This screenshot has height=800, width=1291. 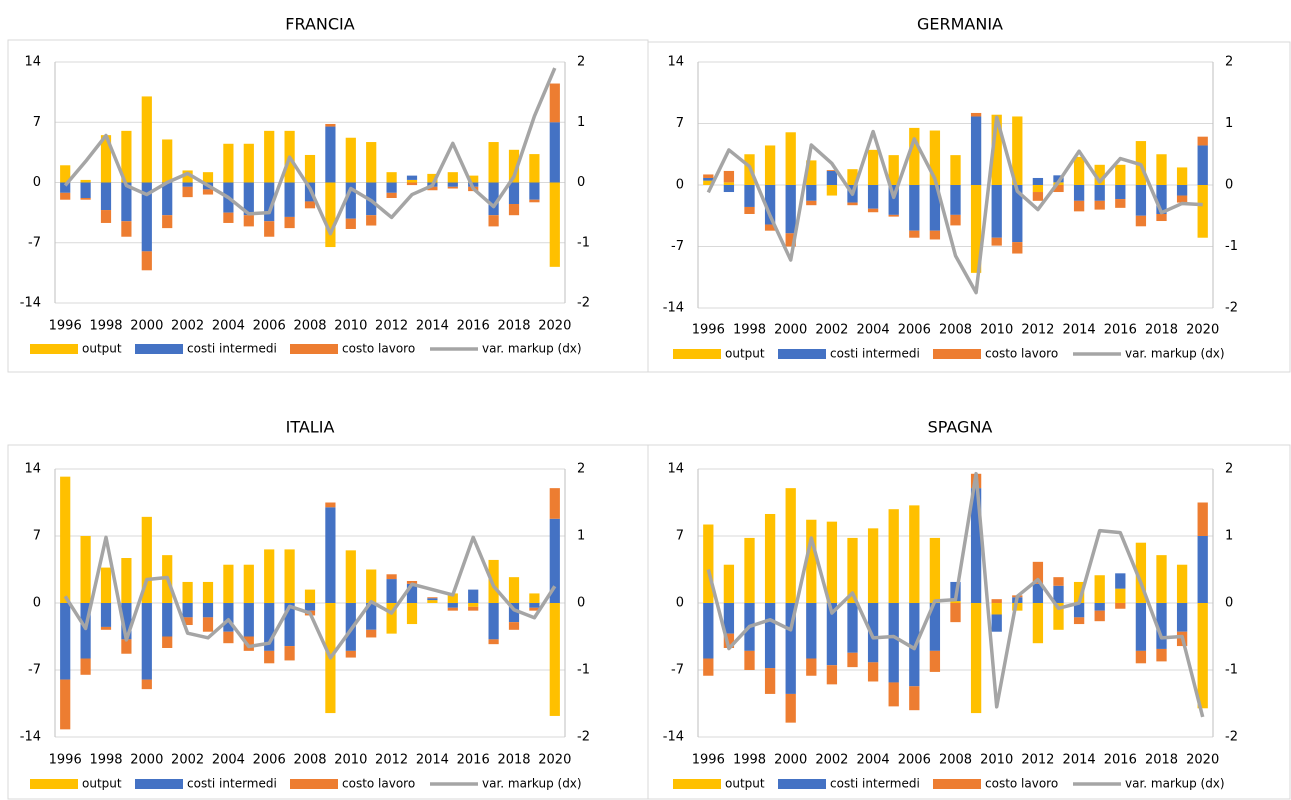 I want to click on y-tick-label: -14, so click(x=673, y=308).